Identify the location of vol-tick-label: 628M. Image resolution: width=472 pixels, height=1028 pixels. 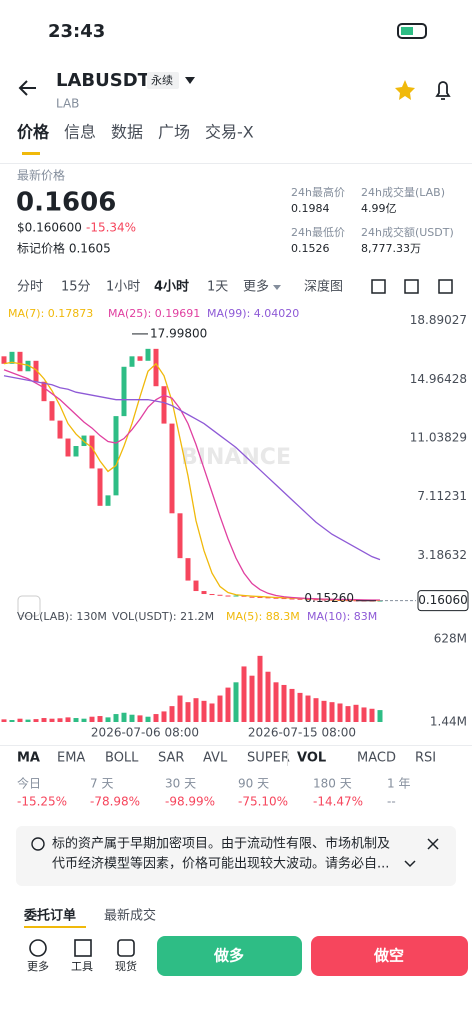
(450, 638).